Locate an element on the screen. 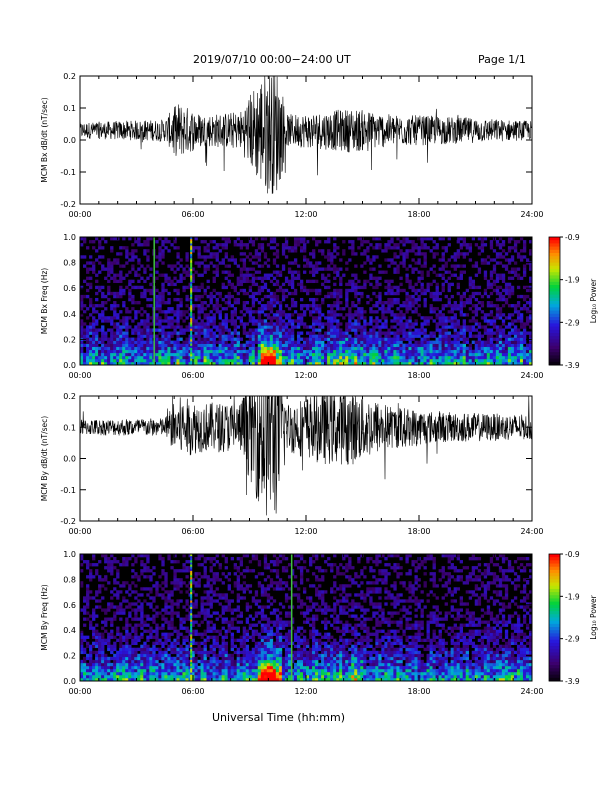 Image resolution: width=612 pixels, height=792 pixels. x-tick-label: 00:00 is located at coordinates (79, 375).